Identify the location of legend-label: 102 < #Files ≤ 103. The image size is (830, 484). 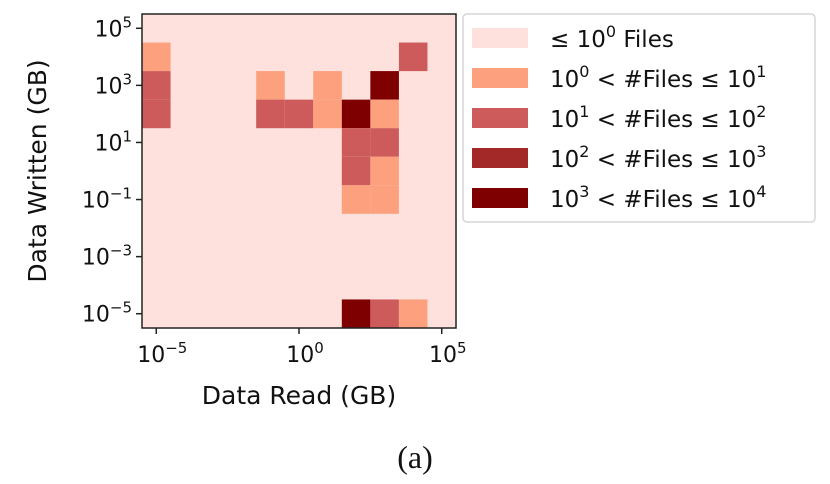
(658, 157).